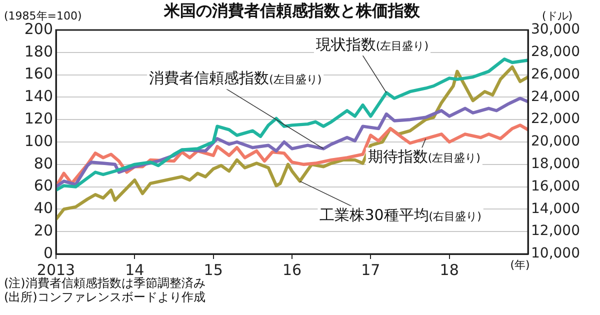 This screenshot has height=315, width=600. Describe the element at coordinates (555, 254) in the screenshot. I see `y2-tick-label: 10,000` at that location.